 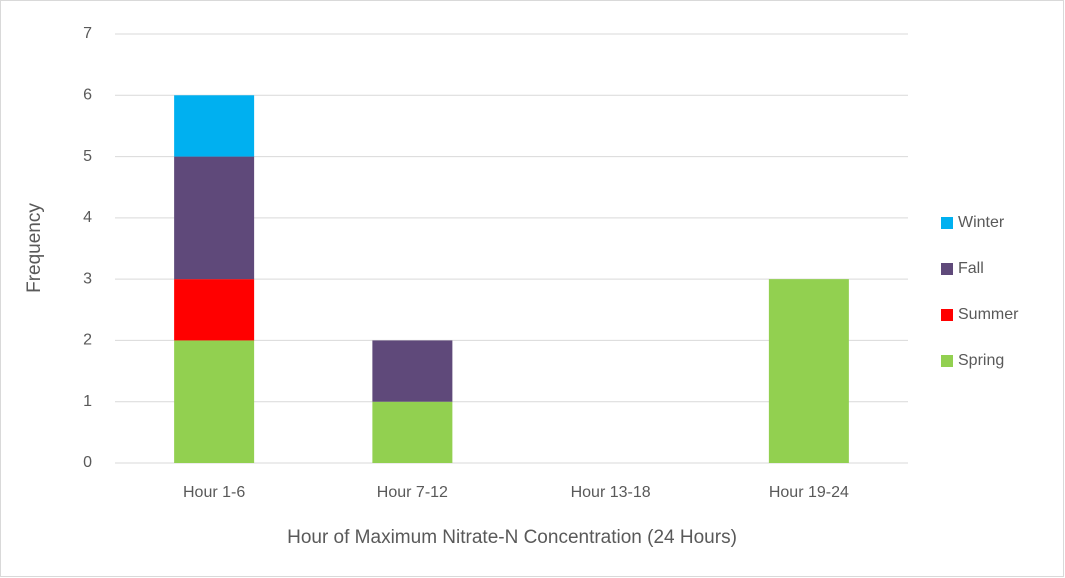 What do you see at coordinates (87, 462) in the screenshot?
I see `y-tick-label: 0` at bounding box center [87, 462].